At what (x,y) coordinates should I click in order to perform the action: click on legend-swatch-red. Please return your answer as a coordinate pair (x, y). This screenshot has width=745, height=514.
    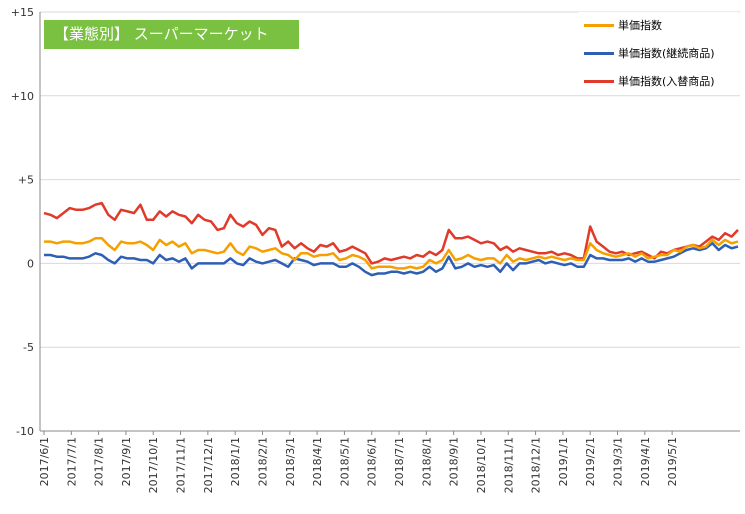
    Looking at the image, I should click on (599, 81).